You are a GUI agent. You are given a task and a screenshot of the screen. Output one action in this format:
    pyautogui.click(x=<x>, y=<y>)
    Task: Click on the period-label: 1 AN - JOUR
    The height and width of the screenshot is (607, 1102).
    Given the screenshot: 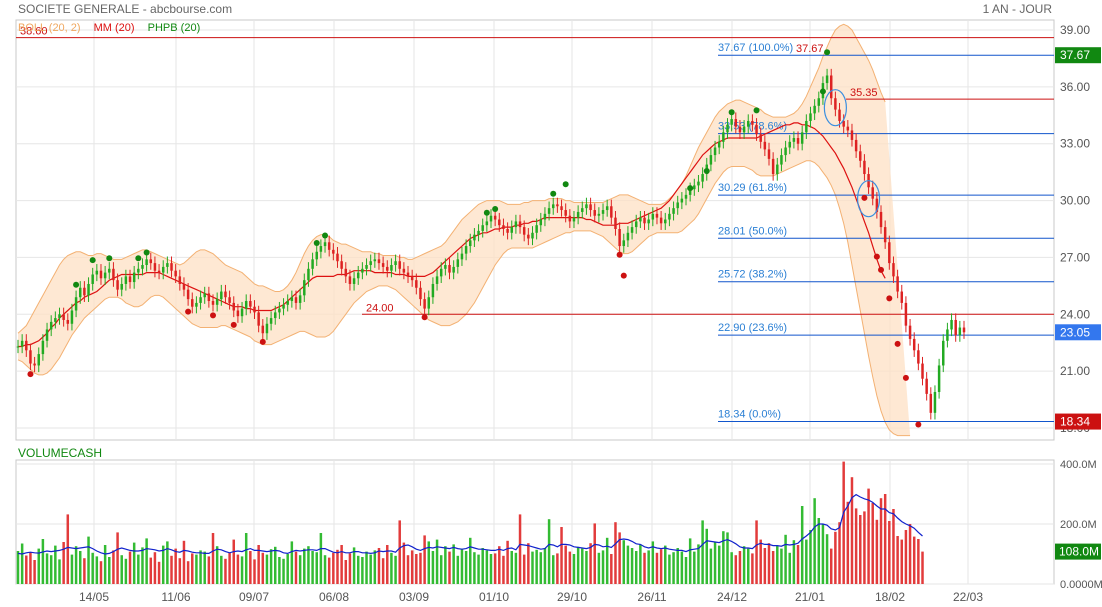 What is the action you would take?
    pyautogui.click(x=1017, y=9)
    